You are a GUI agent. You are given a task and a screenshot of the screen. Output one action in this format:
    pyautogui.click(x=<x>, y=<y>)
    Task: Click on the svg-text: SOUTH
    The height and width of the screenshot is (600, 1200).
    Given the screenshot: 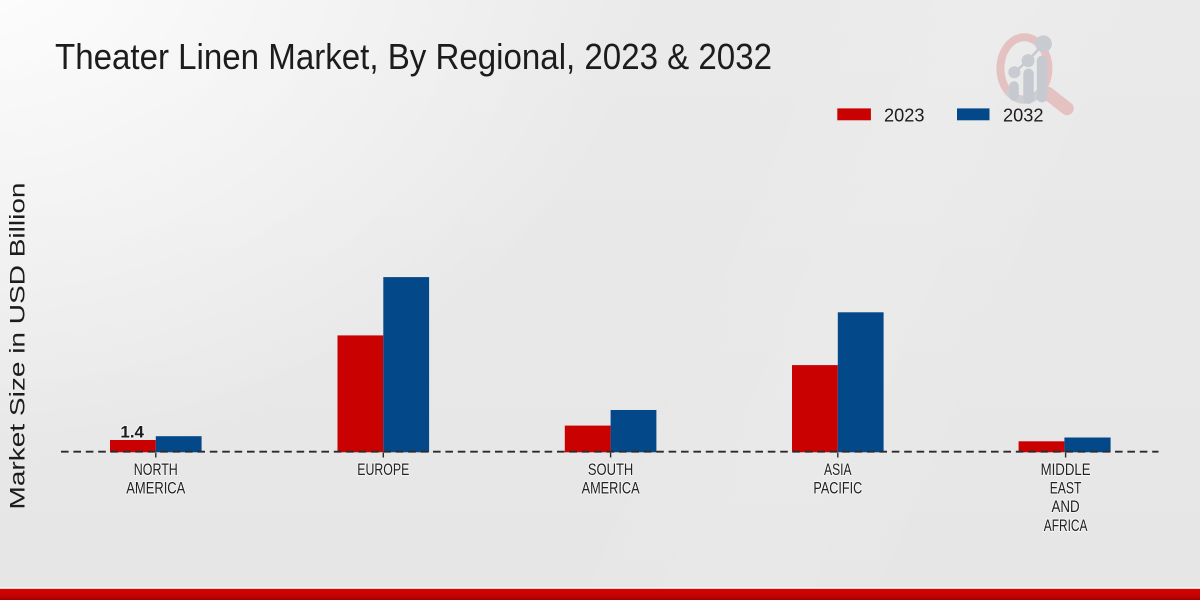 What is the action you would take?
    pyautogui.click(x=610, y=469)
    